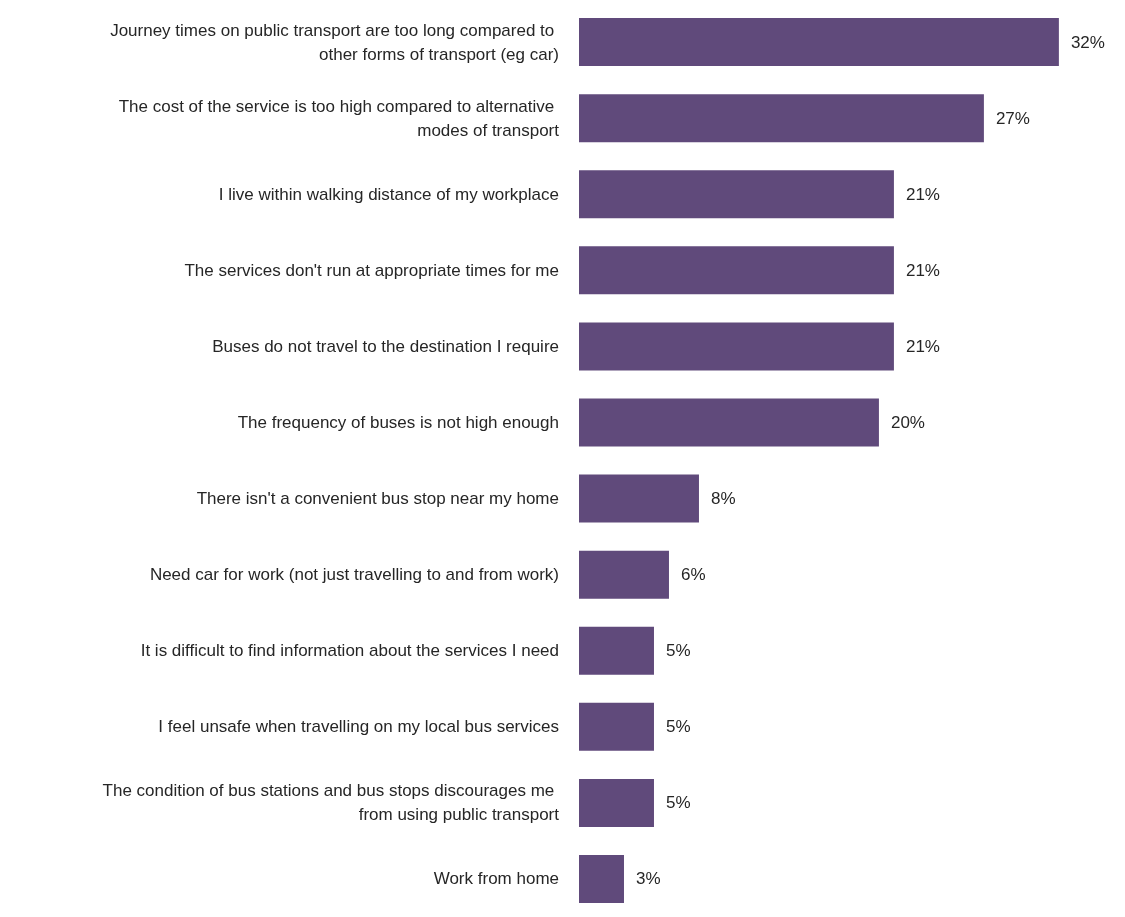  What do you see at coordinates (388, 194) in the screenshot?
I see `y-tick-label: I live within walking distance of my workplace` at bounding box center [388, 194].